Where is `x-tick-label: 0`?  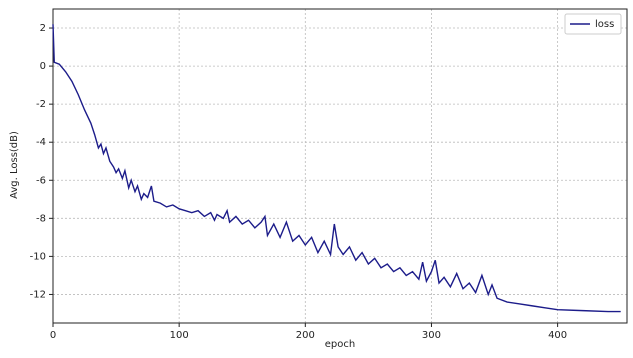
x-tick-label: 0 is located at coordinates (53, 335).